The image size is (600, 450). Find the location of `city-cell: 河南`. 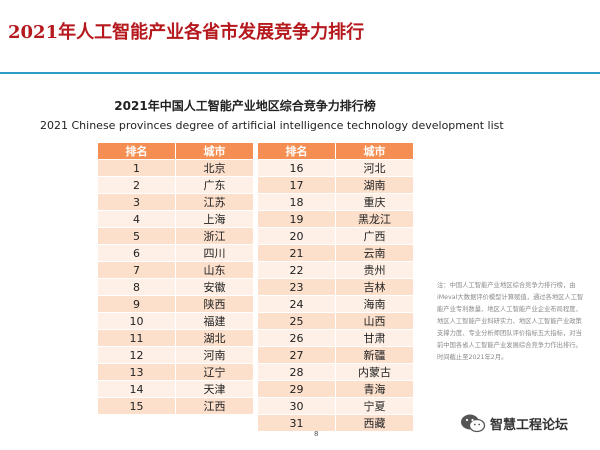

city-cell: 河南 is located at coordinates (214, 355).